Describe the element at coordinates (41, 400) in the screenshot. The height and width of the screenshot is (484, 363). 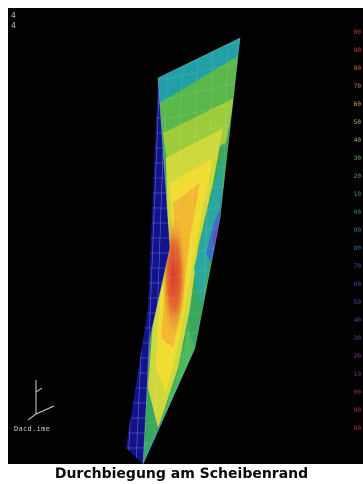
I see `axis-triad-icon` at that location.